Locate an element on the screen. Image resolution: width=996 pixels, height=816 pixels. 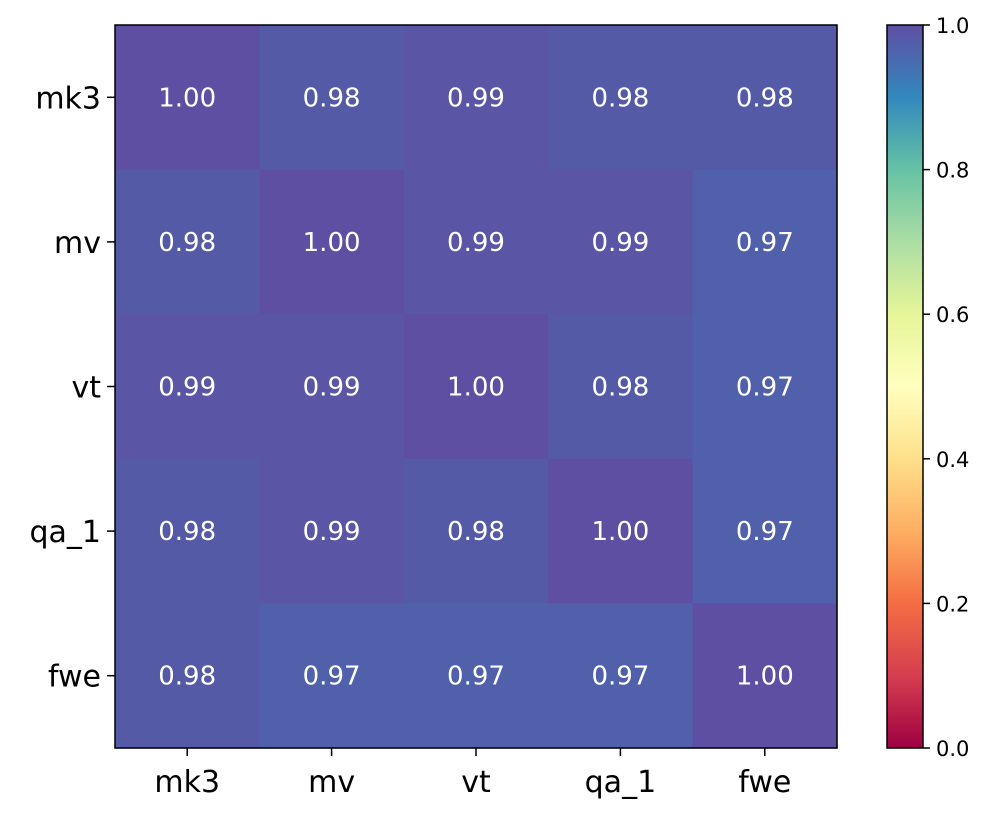
y-tick-label: mv is located at coordinates (77, 243).